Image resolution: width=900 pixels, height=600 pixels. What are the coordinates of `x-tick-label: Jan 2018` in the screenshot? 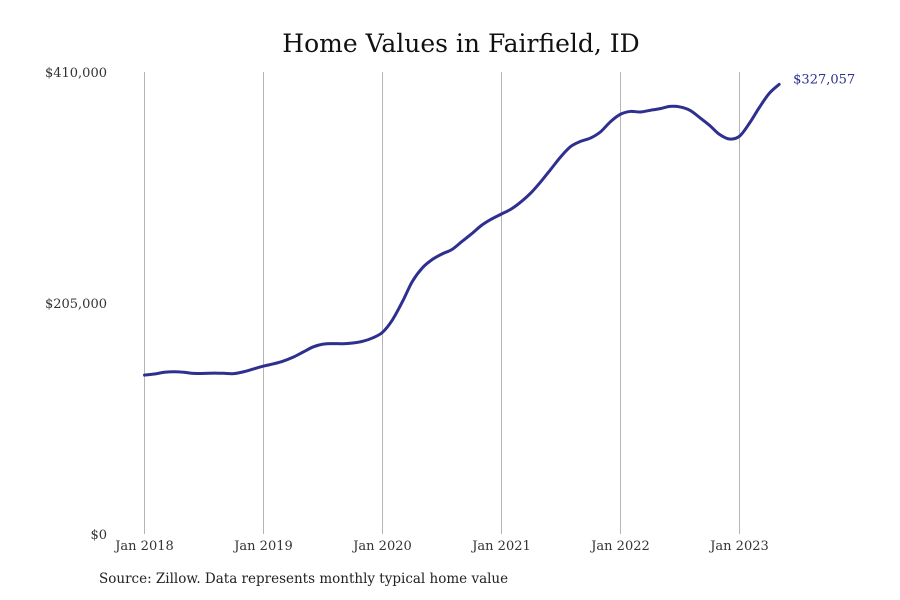 It's located at (143, 546).